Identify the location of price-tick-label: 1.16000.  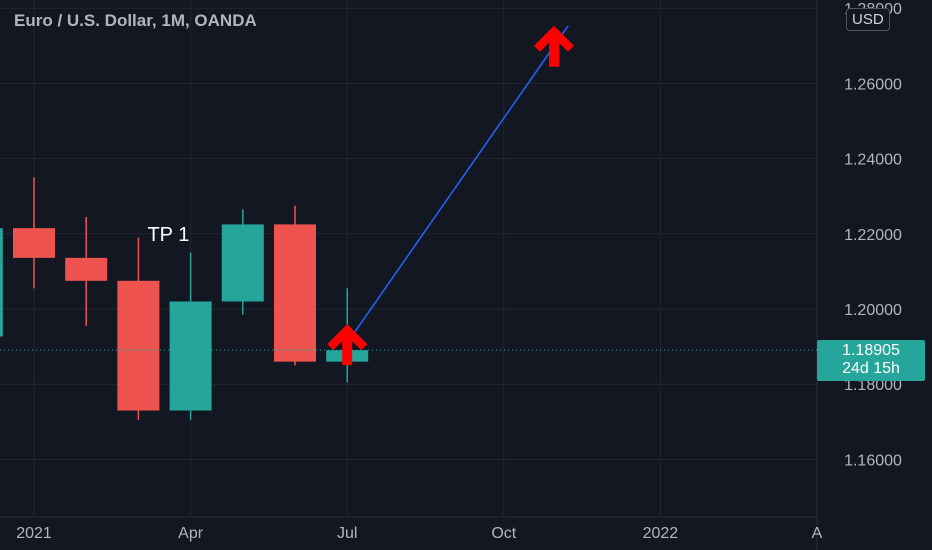
(873, 460).